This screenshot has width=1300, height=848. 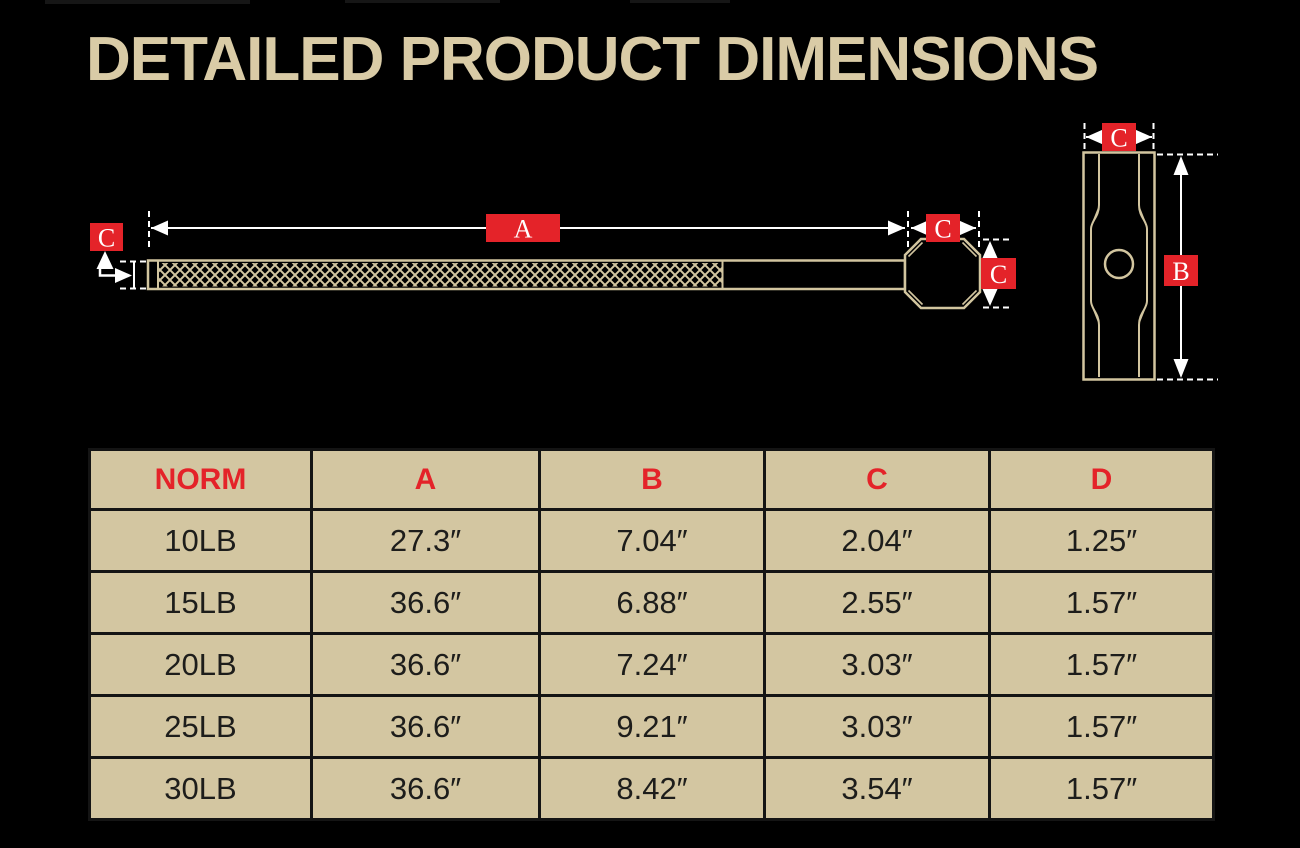 I want to click on facet-seam-detail, so click(x=1119, y=265).